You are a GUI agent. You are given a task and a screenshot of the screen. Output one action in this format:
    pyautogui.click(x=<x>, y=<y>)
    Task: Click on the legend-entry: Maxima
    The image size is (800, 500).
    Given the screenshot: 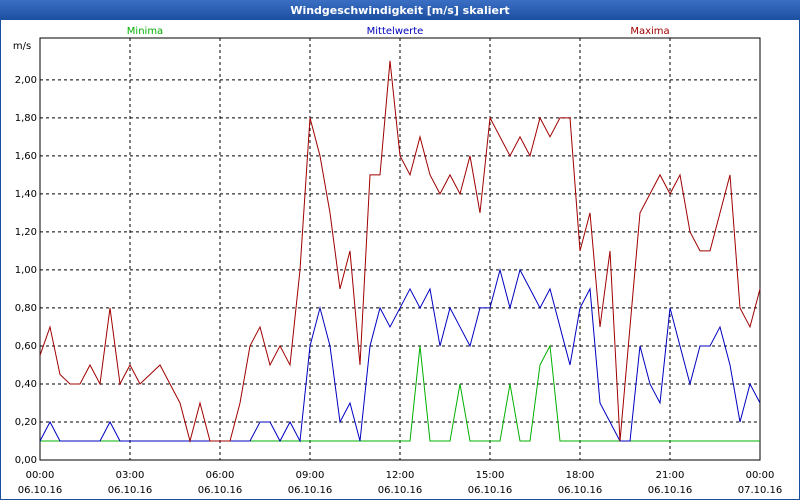 What is the action you would take?
    pyautogui.click(x=649, y=31)
    